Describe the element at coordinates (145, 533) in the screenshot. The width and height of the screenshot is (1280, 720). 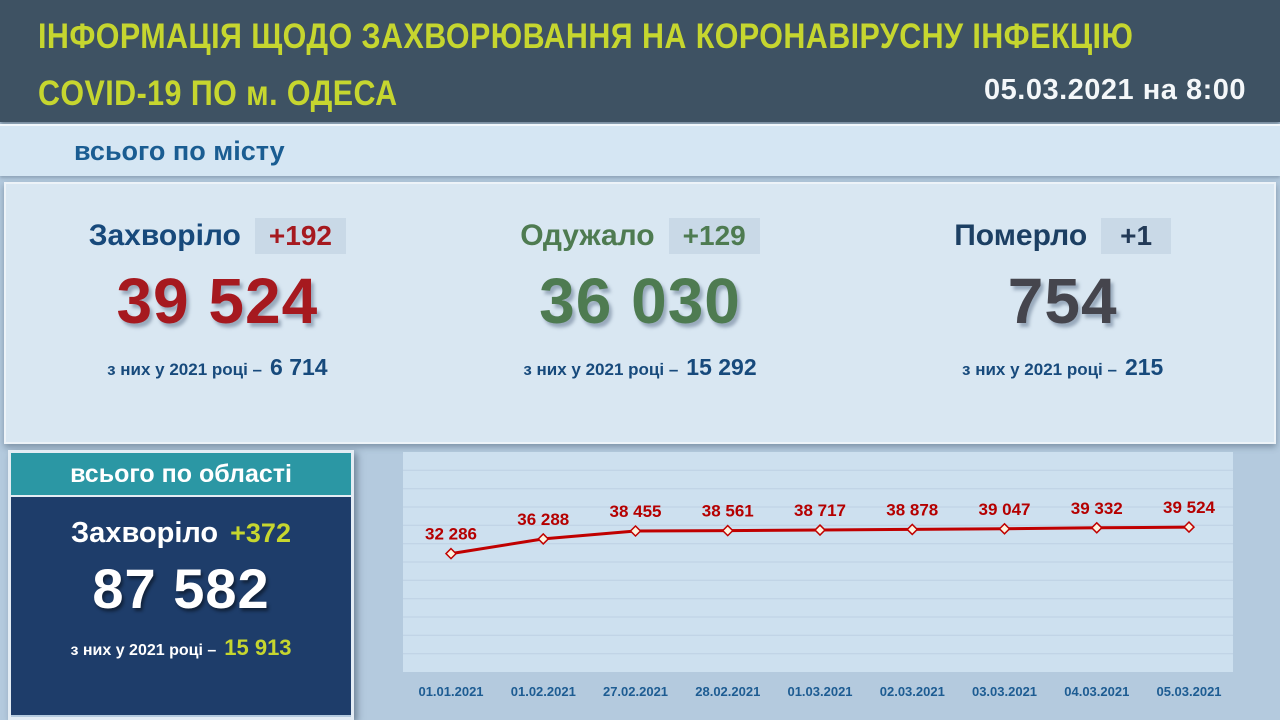
I see `region-stat-label: Захворіло` at that location.